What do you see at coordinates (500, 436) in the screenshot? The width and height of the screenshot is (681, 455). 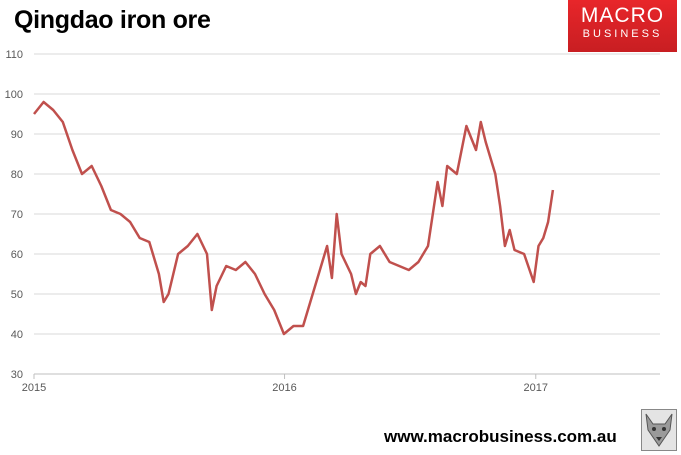 I see `footer-url: www.macrobusiness.com.au` at bounding box center [500, 436].